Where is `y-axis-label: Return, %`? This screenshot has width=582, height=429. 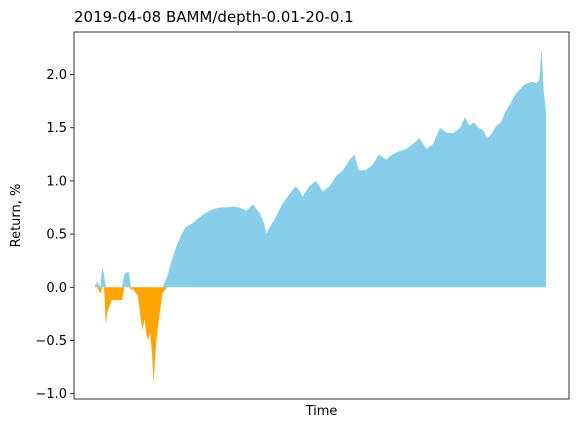 y-axis-label: Return, % is located at coordinates (16, 216).